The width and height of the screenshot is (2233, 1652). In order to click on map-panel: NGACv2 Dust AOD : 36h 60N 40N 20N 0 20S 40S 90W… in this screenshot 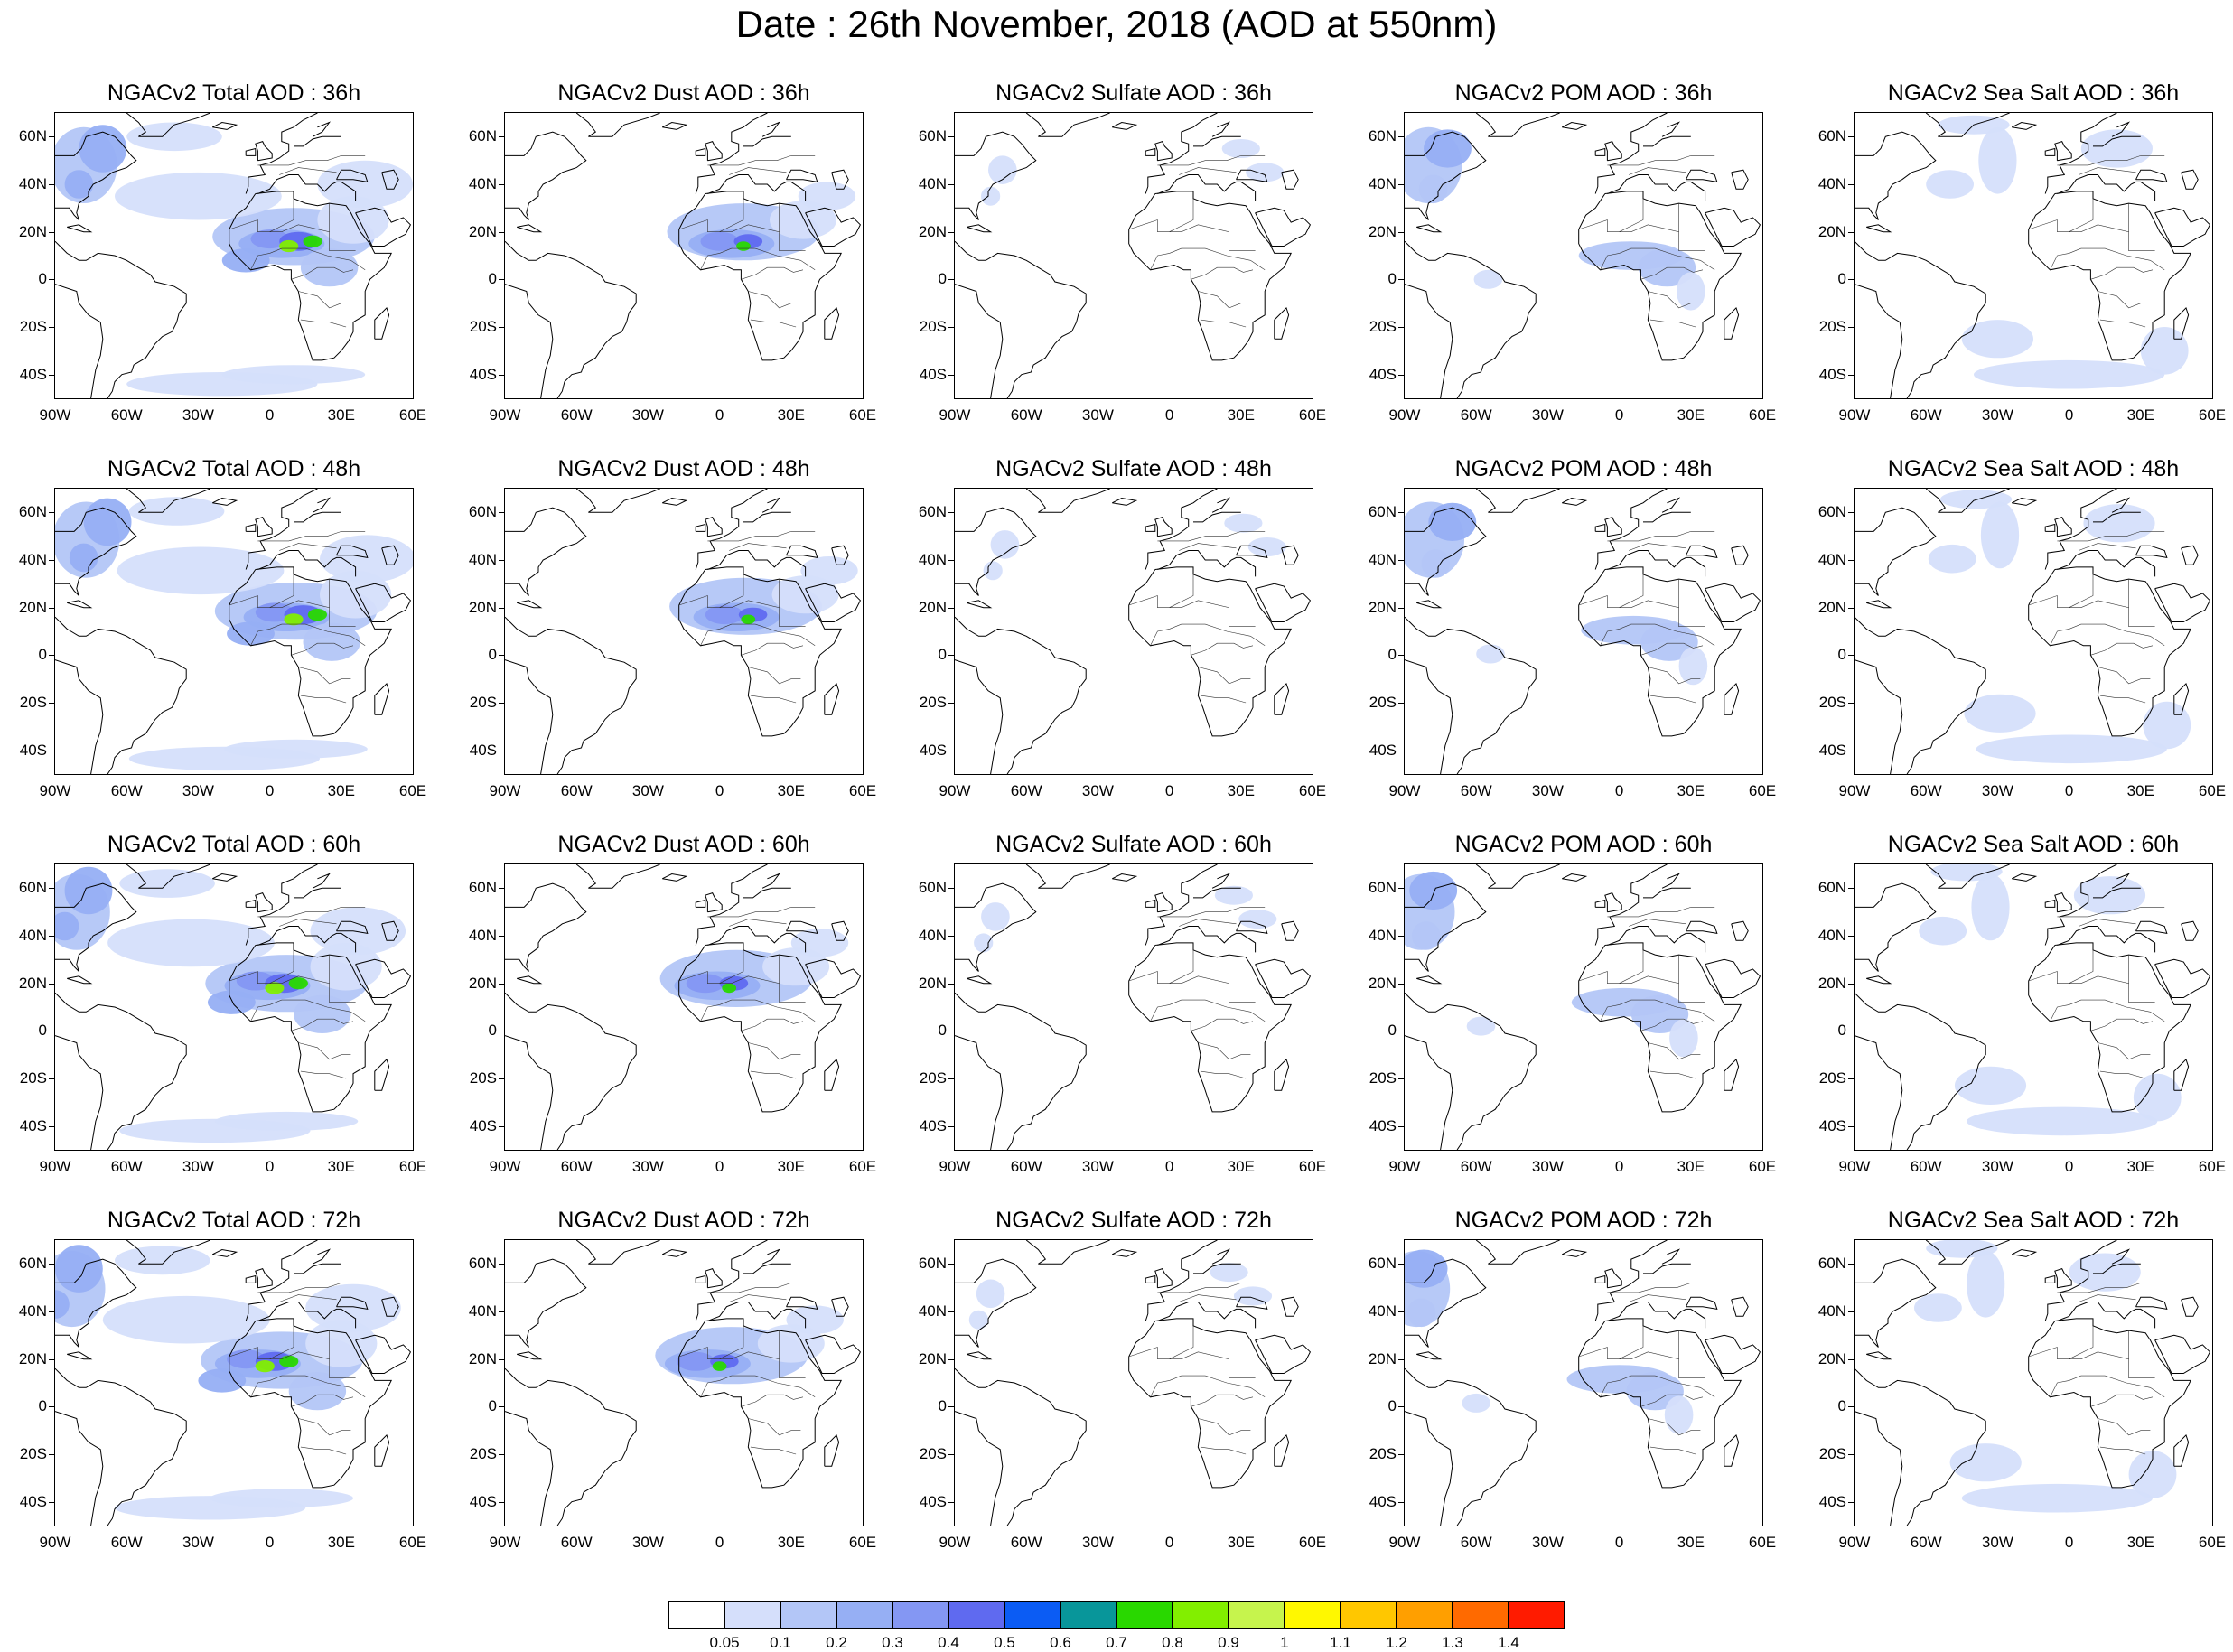, I will do `click(663, 266)`.